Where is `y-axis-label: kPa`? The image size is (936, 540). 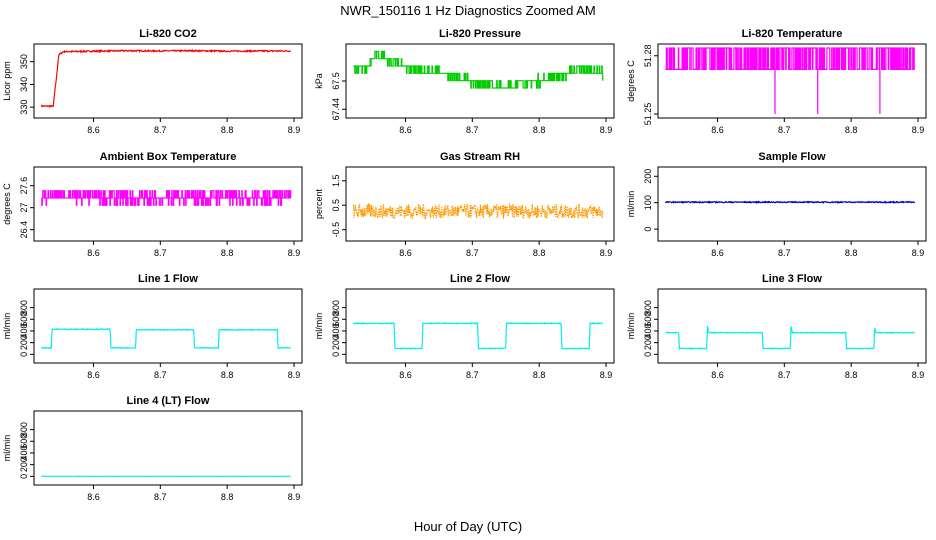 y-axis-label: kPa is located at coordinates (319, 81).